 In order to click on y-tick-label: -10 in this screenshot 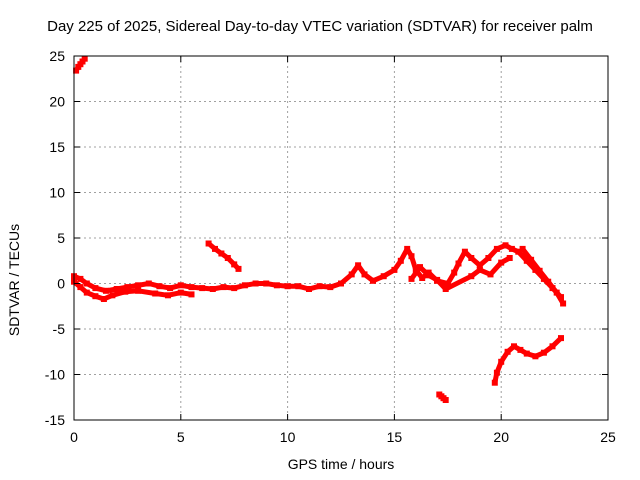, I will do `click(55, 375)`.